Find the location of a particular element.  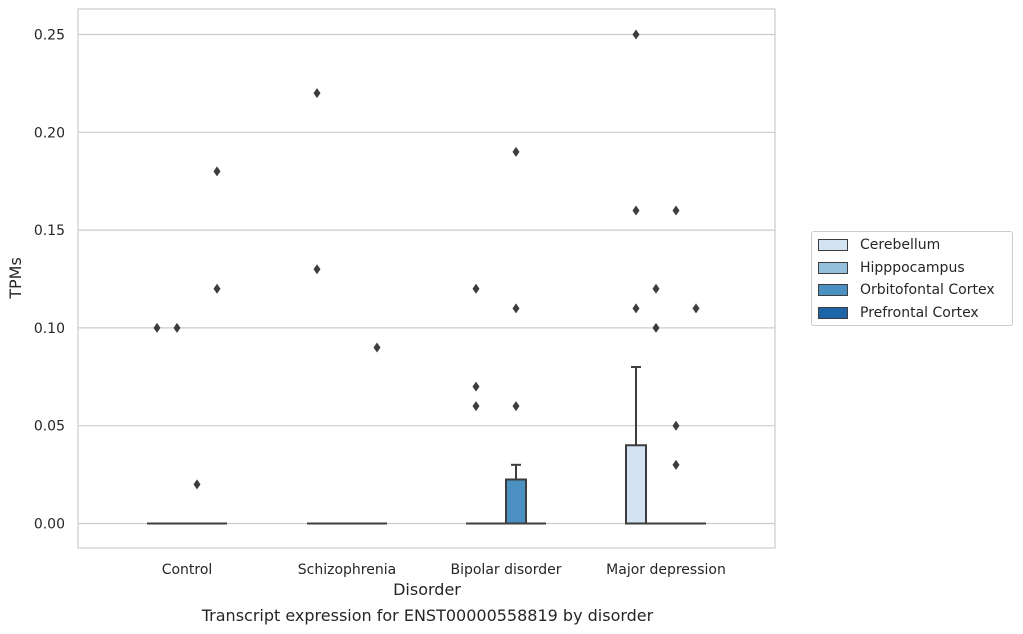

legend-swatch-hippocampus is located at coordinates (833, 268).